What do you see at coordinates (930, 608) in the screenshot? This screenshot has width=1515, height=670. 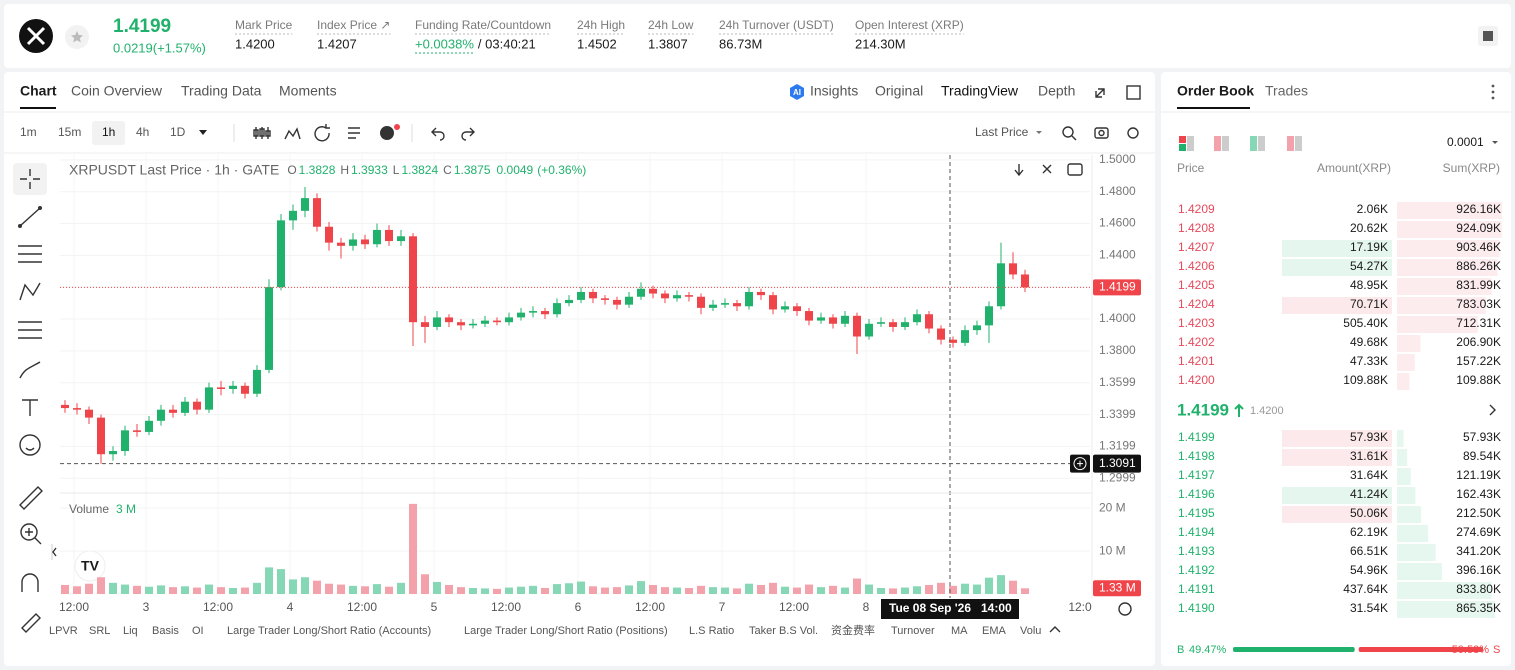 I see `crosshair-date: Tue 08 Sep '26` at bounding box center [930, 608].